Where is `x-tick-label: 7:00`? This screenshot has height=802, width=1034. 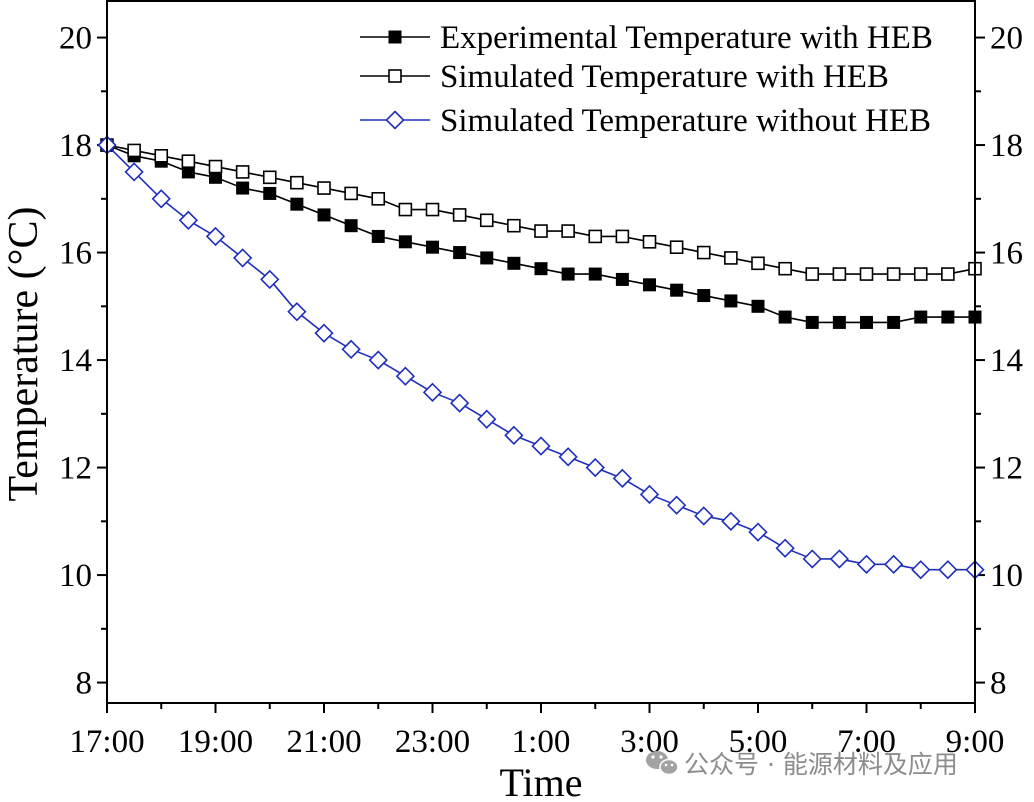 x-tick-label: 7:00 is located at coordinates (866, 742).